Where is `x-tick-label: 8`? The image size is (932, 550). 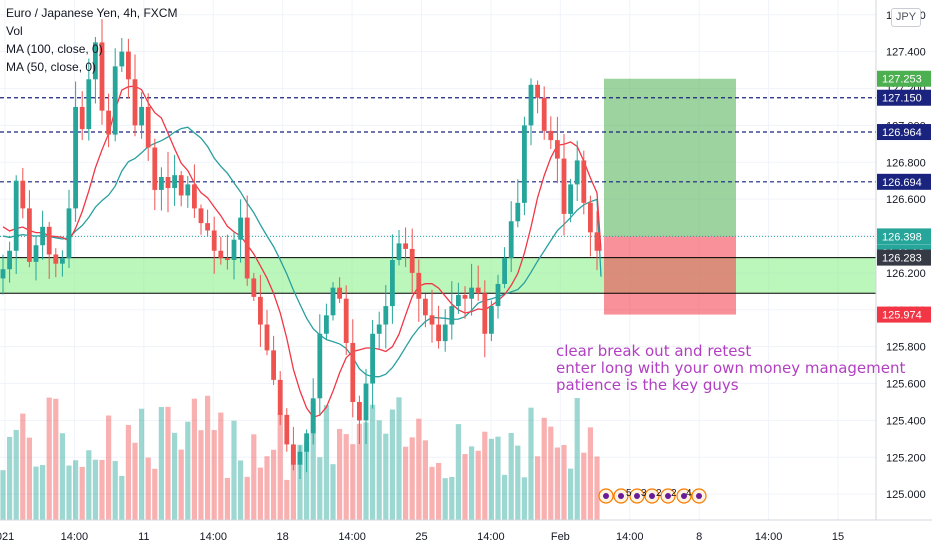
x-tick-label: 8 is located at coordinates (699, 537).